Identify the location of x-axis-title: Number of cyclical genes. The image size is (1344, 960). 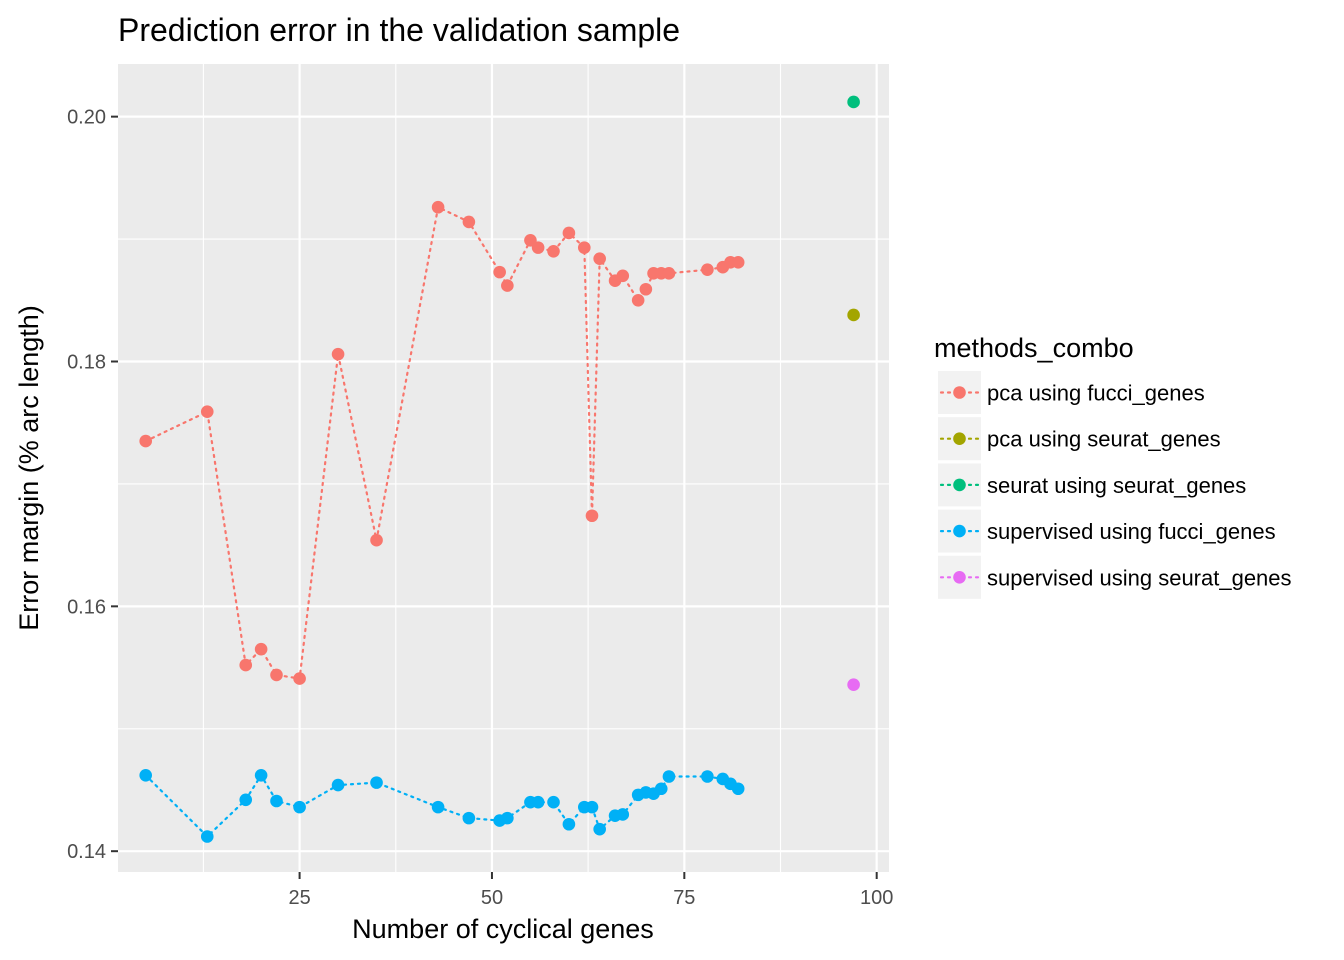
(503, 929).